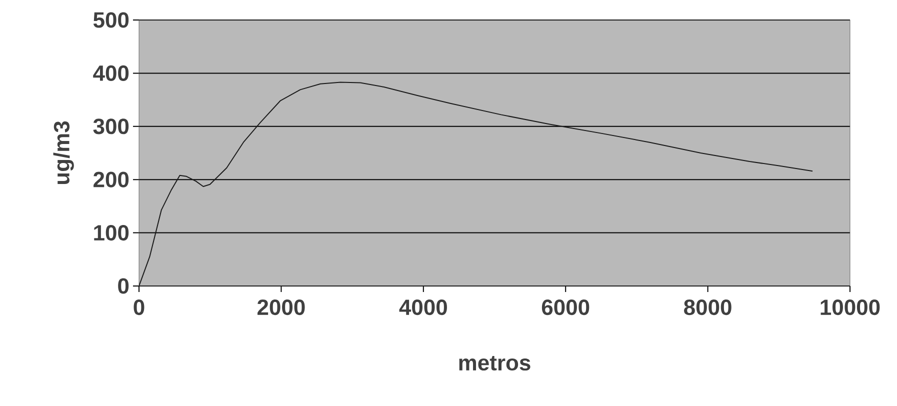 This screenshot has width=897, height=406. Describe the element at coordinates (63, 152) in the screenshot. I see `y-axis-title: ug/m3` at that location.